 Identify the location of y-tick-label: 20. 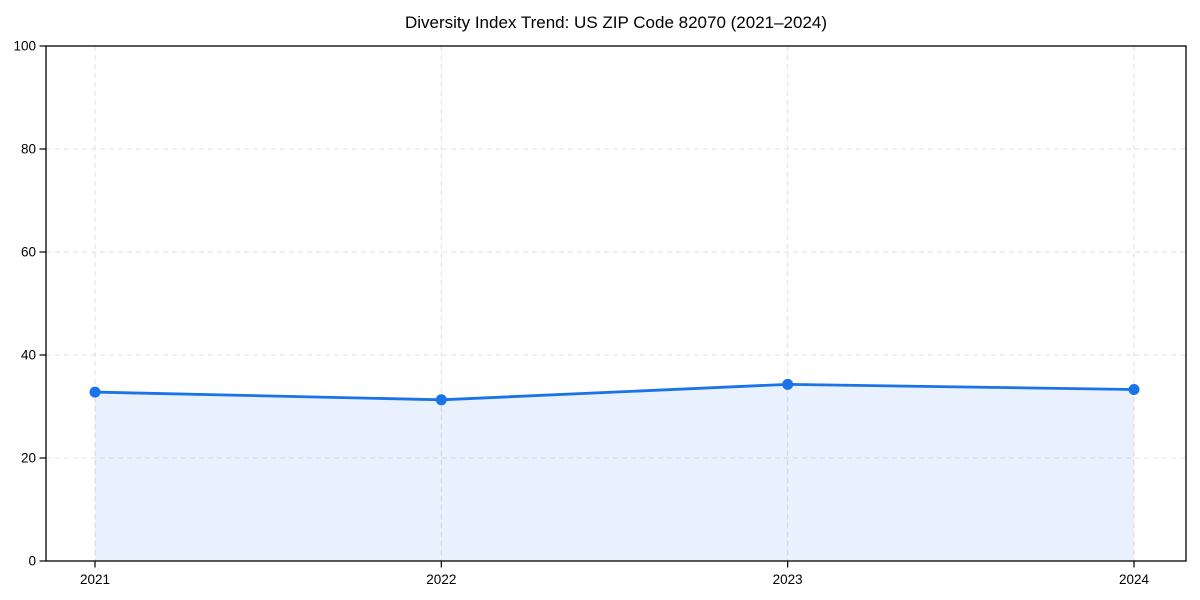
(28, 458).